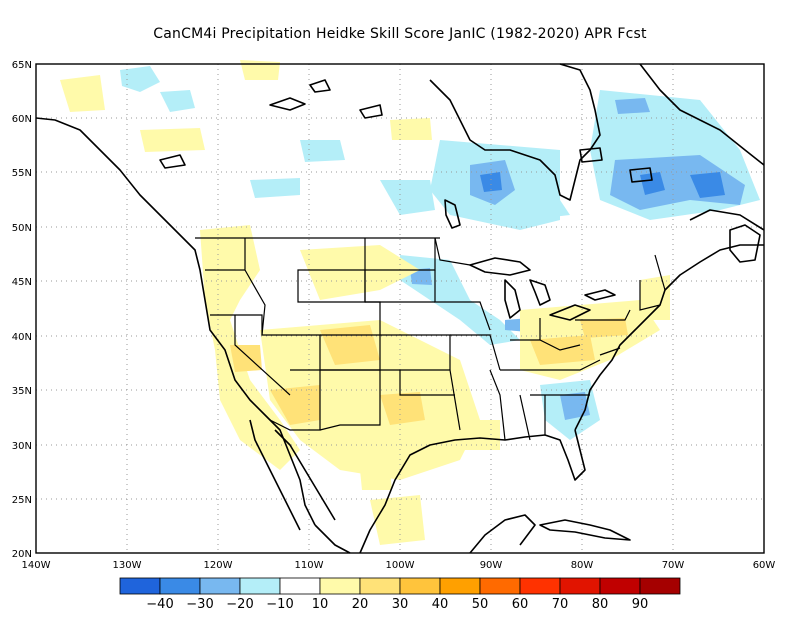 Image resolution: width=800 pixels, height=618 pixels. Describe the element at coordinates (239, 604) in the screenshot. I see `colorbar-label: −20` at that location.